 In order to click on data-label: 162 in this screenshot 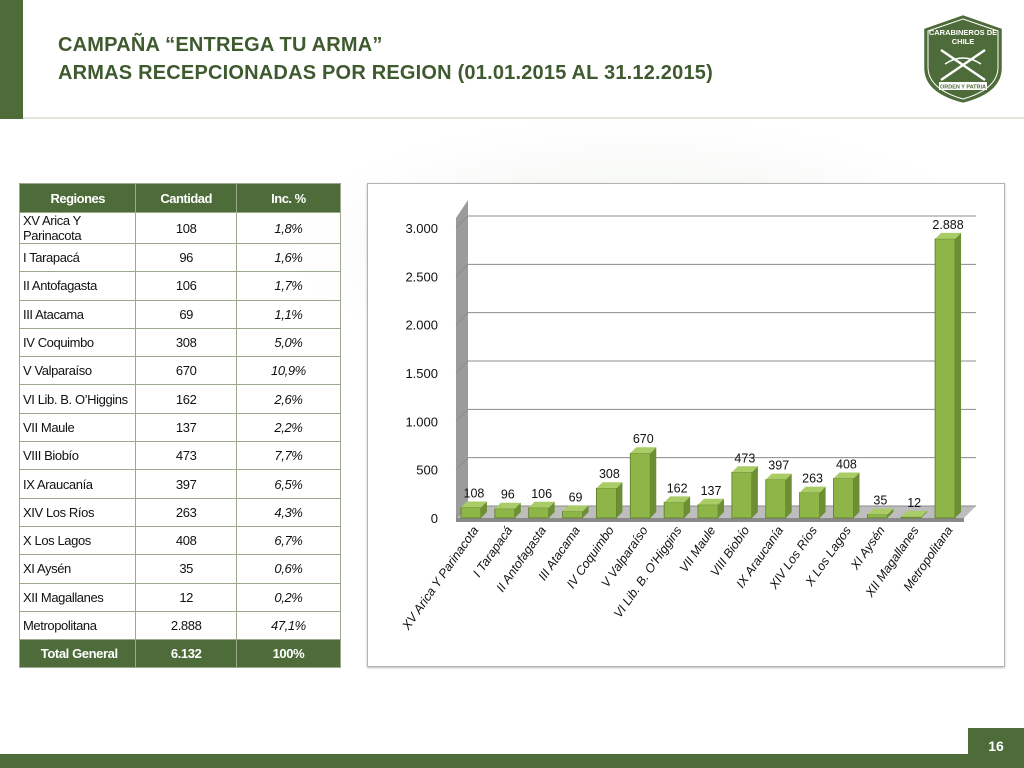, I will do `click(677, 488)`.